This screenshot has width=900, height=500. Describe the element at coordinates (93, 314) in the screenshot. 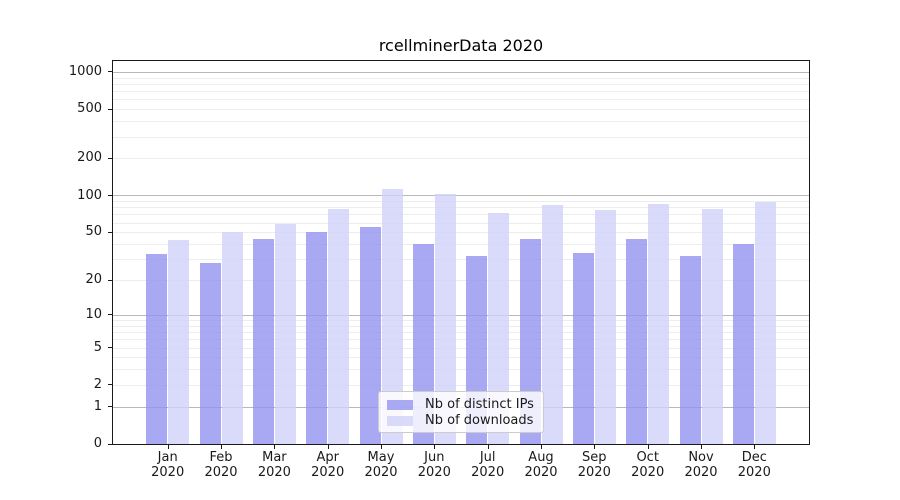

I see `y-tick-label-10: 10` at that location.